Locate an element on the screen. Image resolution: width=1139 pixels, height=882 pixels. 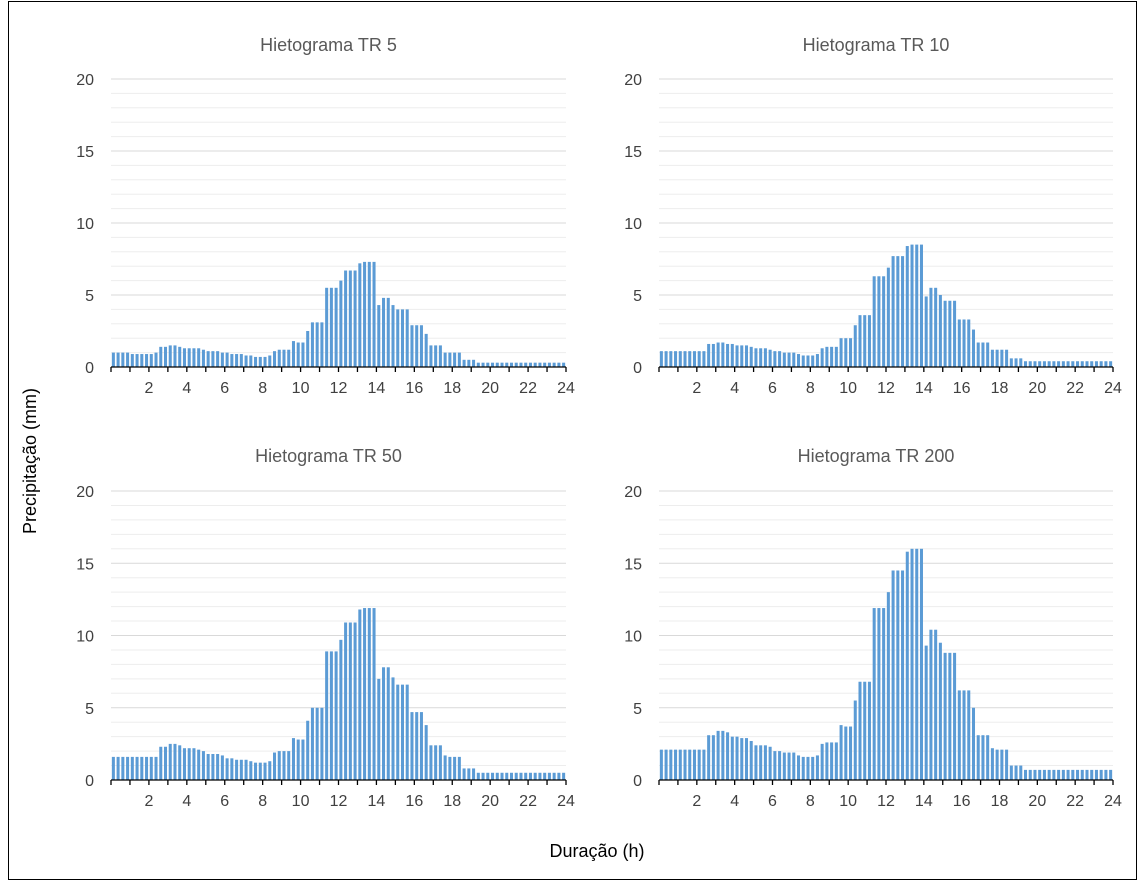
x-tick-label: 20 is located at coordinates (490, 801).